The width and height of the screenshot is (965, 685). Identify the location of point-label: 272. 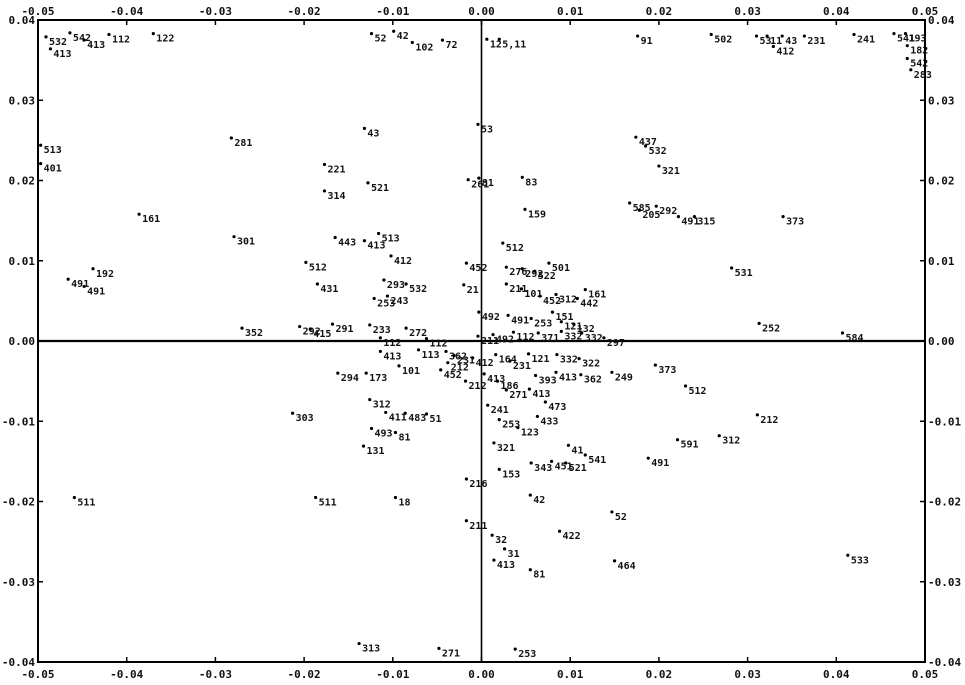
(418, 333).